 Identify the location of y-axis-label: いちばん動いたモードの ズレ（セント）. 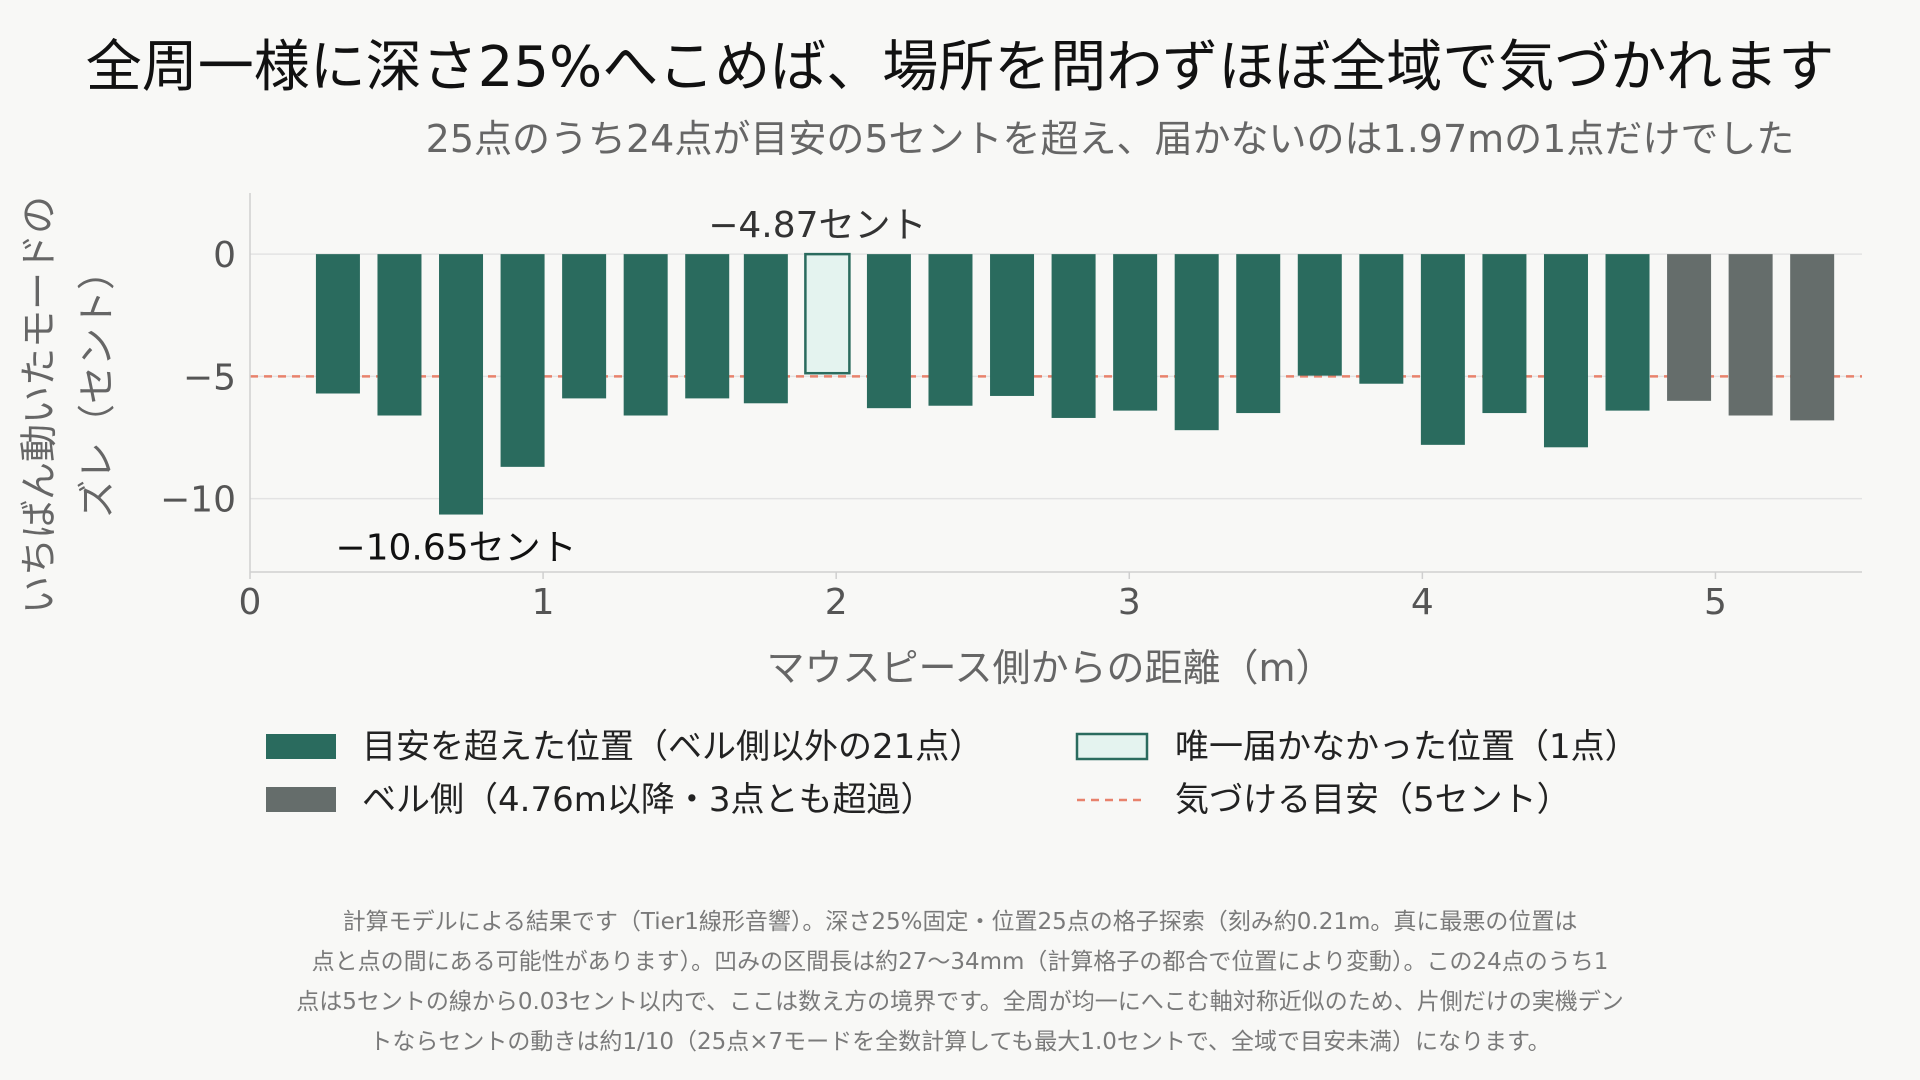
(68, 405).